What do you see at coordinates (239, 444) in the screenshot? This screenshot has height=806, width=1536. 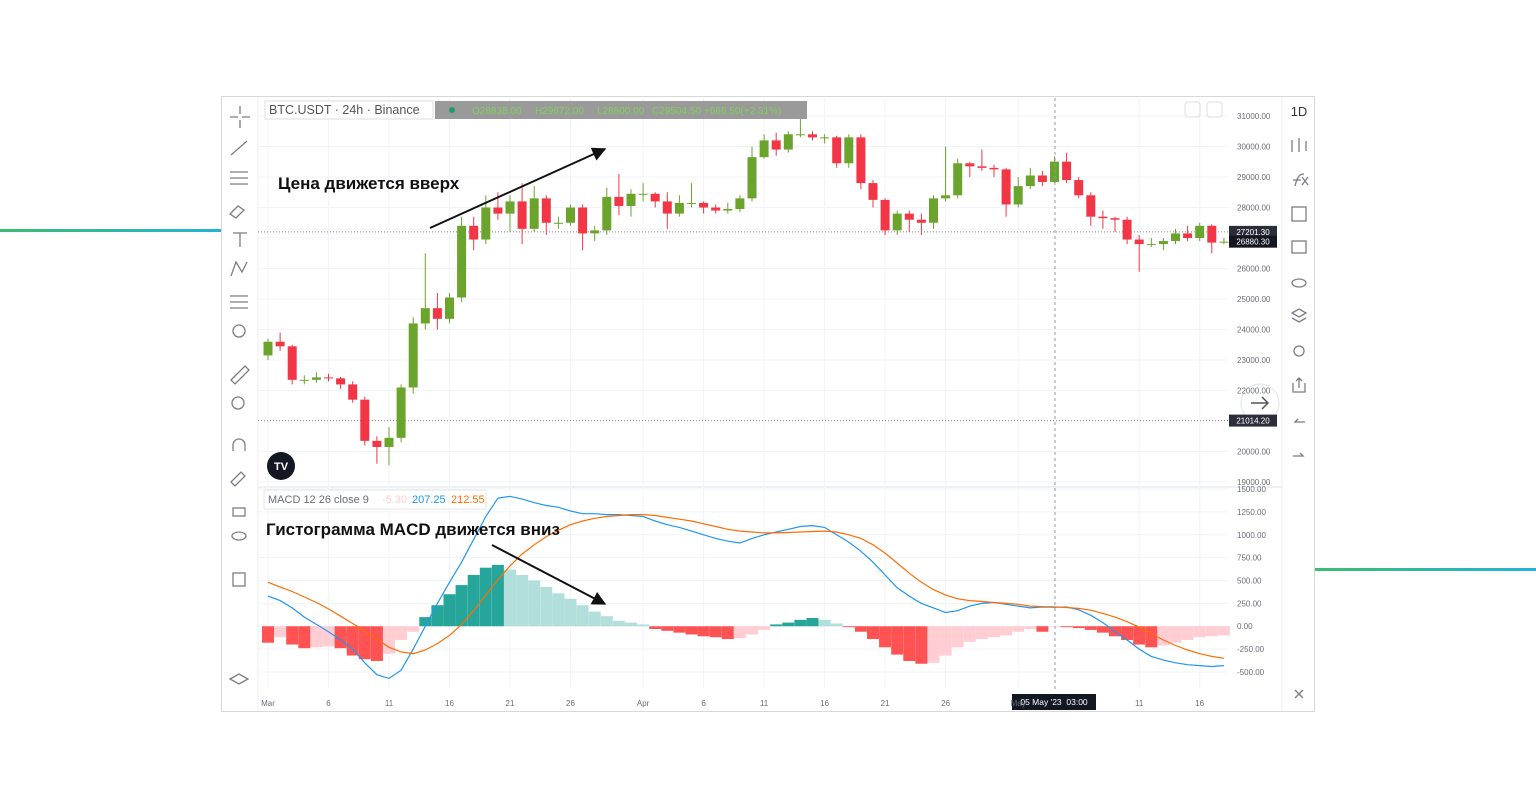 I see `magnet-tool` at bounding box center [239, 444].